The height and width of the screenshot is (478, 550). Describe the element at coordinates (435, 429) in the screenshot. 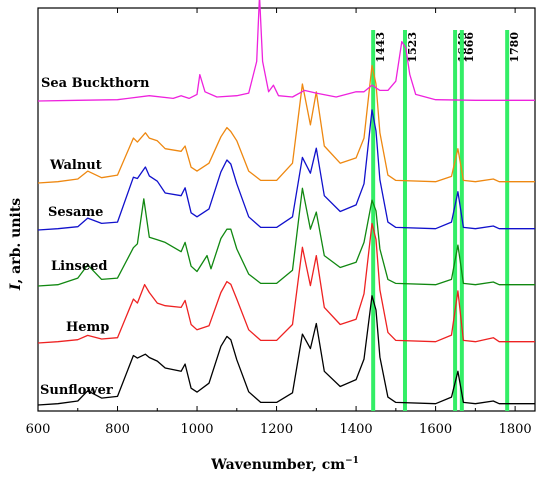

I see `x-tick-label: 1600` at that location.